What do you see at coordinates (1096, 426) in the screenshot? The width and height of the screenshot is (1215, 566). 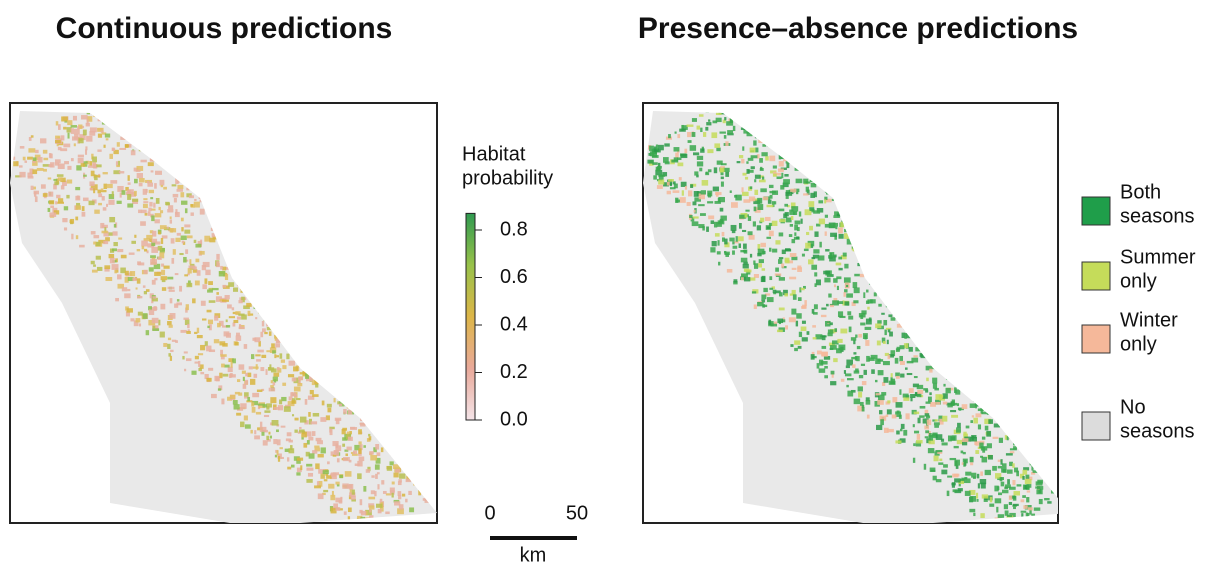 I see `legend-swatch` at bounding box center [1096, 426].